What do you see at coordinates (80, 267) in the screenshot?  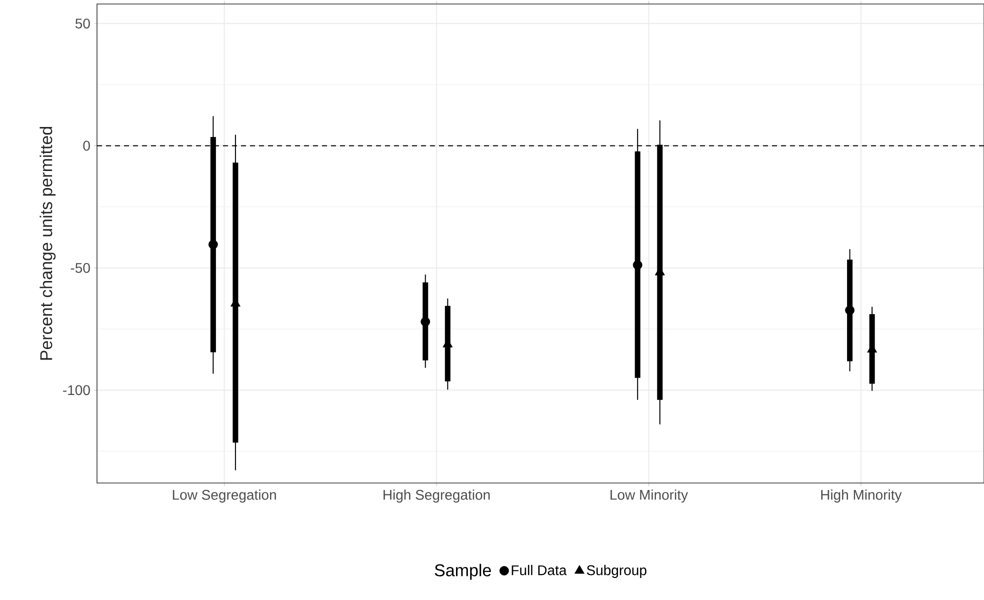 I see `y-tick-label: -50` at bounding box center [80, 267].